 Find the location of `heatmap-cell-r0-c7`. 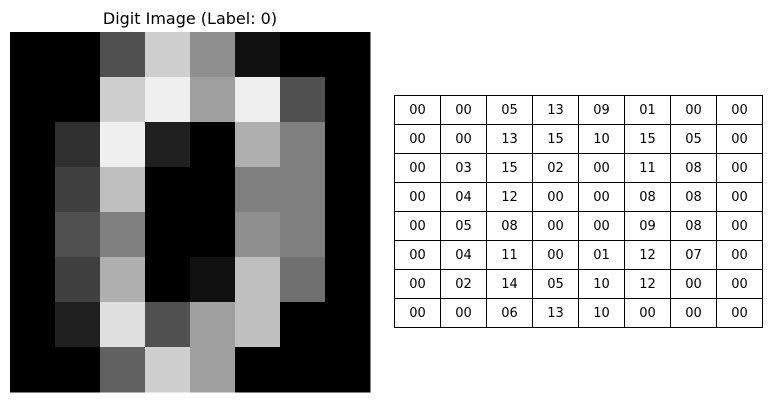

heatmap-cell-r0-c7 is located at coordinates (348, 55).